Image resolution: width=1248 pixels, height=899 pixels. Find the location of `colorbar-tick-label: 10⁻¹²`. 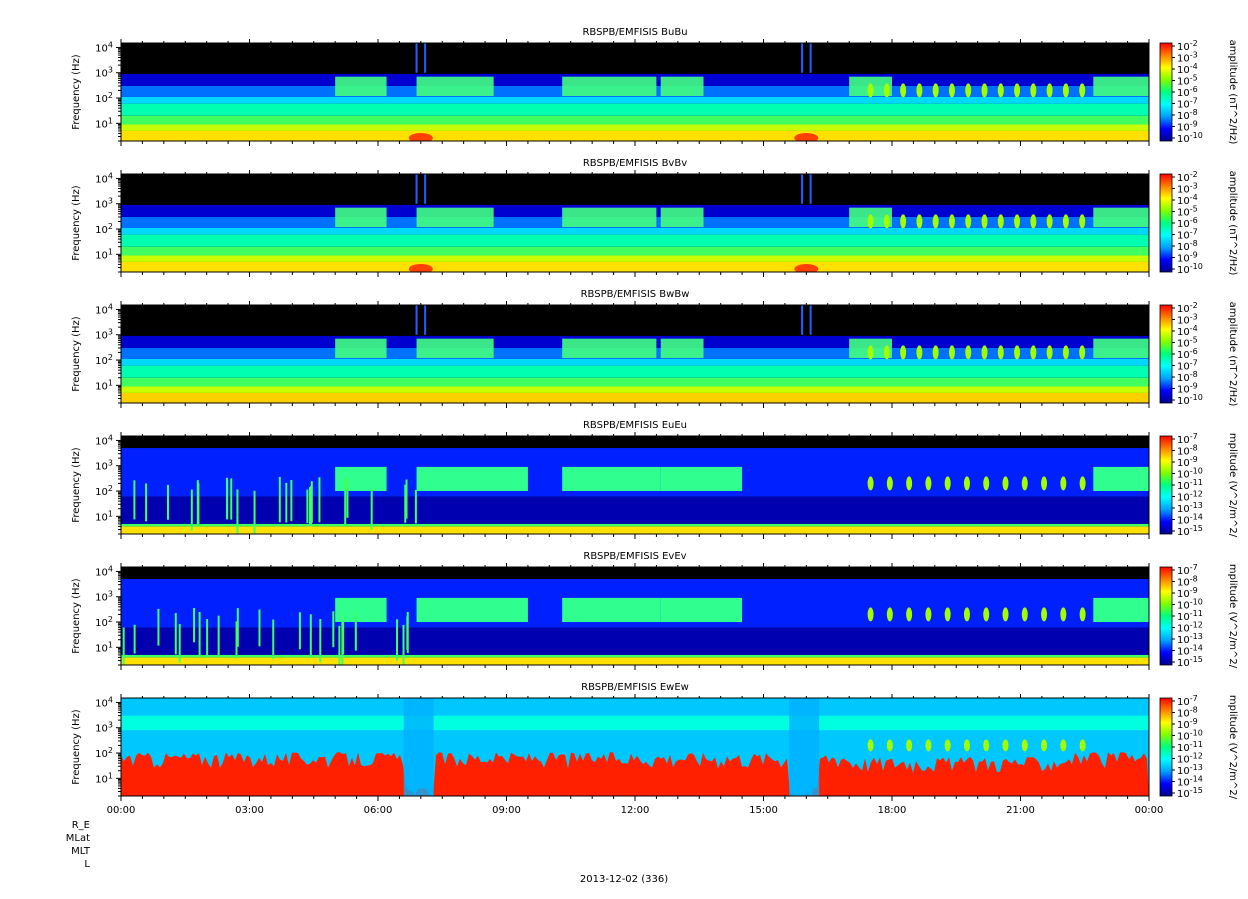

colorbar-tick-label: 10⁻¹² is located at coordinates (1190, 759).